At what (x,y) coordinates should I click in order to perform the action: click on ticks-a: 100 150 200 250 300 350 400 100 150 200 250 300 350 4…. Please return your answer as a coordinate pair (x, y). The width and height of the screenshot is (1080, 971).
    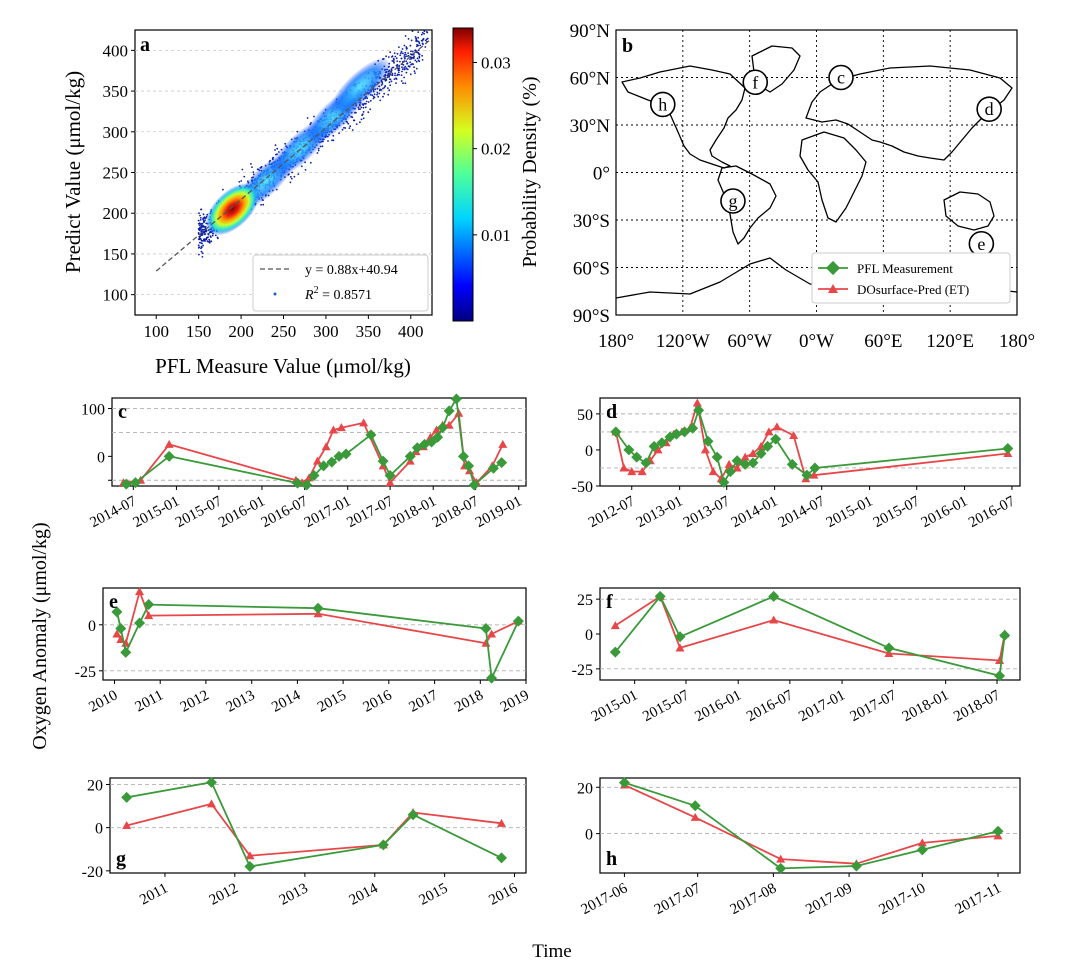
    Looking at the image, I should click on (263, 191).